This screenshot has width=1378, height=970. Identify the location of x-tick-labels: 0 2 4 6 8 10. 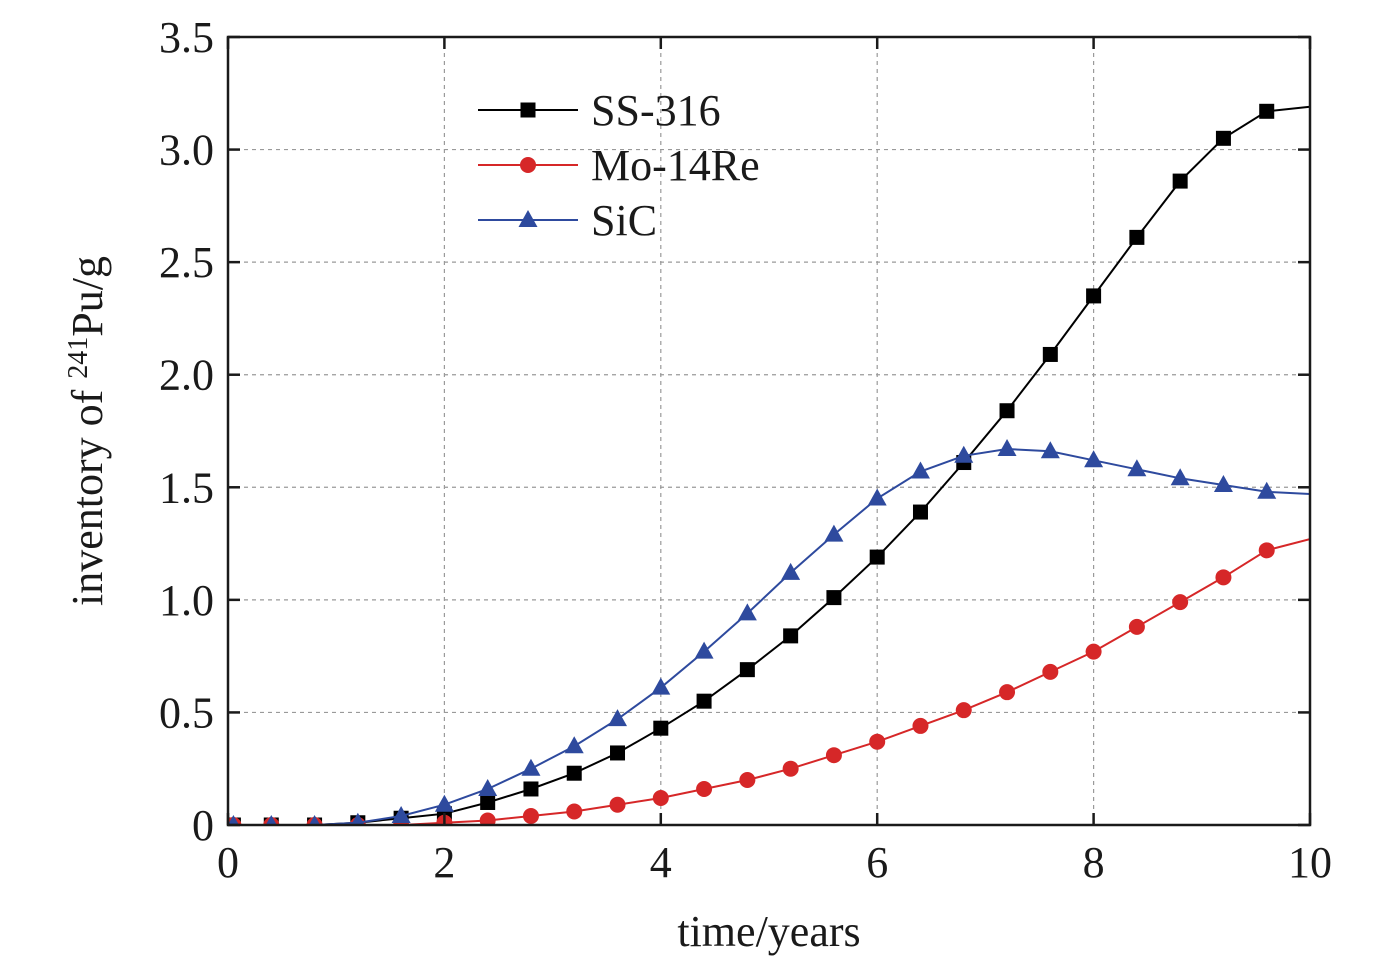
(774, 862).